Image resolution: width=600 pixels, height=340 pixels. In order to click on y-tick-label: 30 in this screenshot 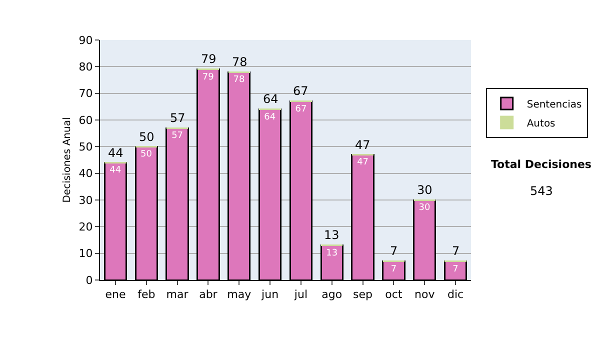, I will do `click(85, 200)`.